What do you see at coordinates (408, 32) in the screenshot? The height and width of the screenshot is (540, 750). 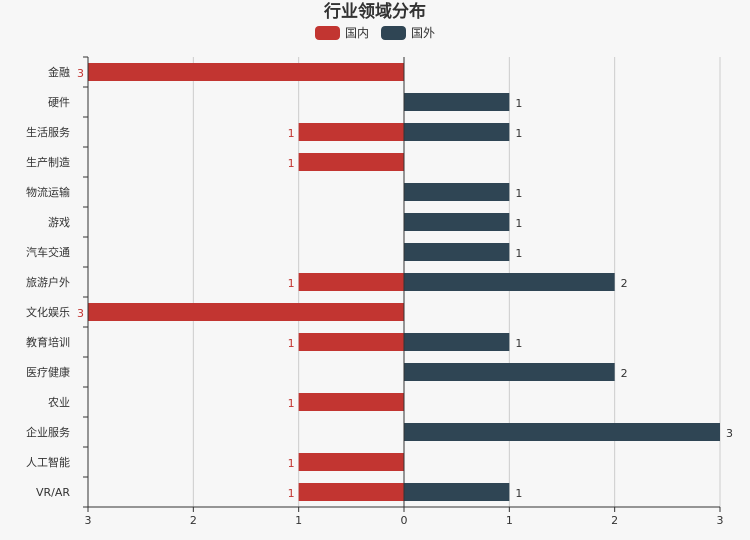 I see `legend-item-foreign: 国外` at bounding box center [408, 32].